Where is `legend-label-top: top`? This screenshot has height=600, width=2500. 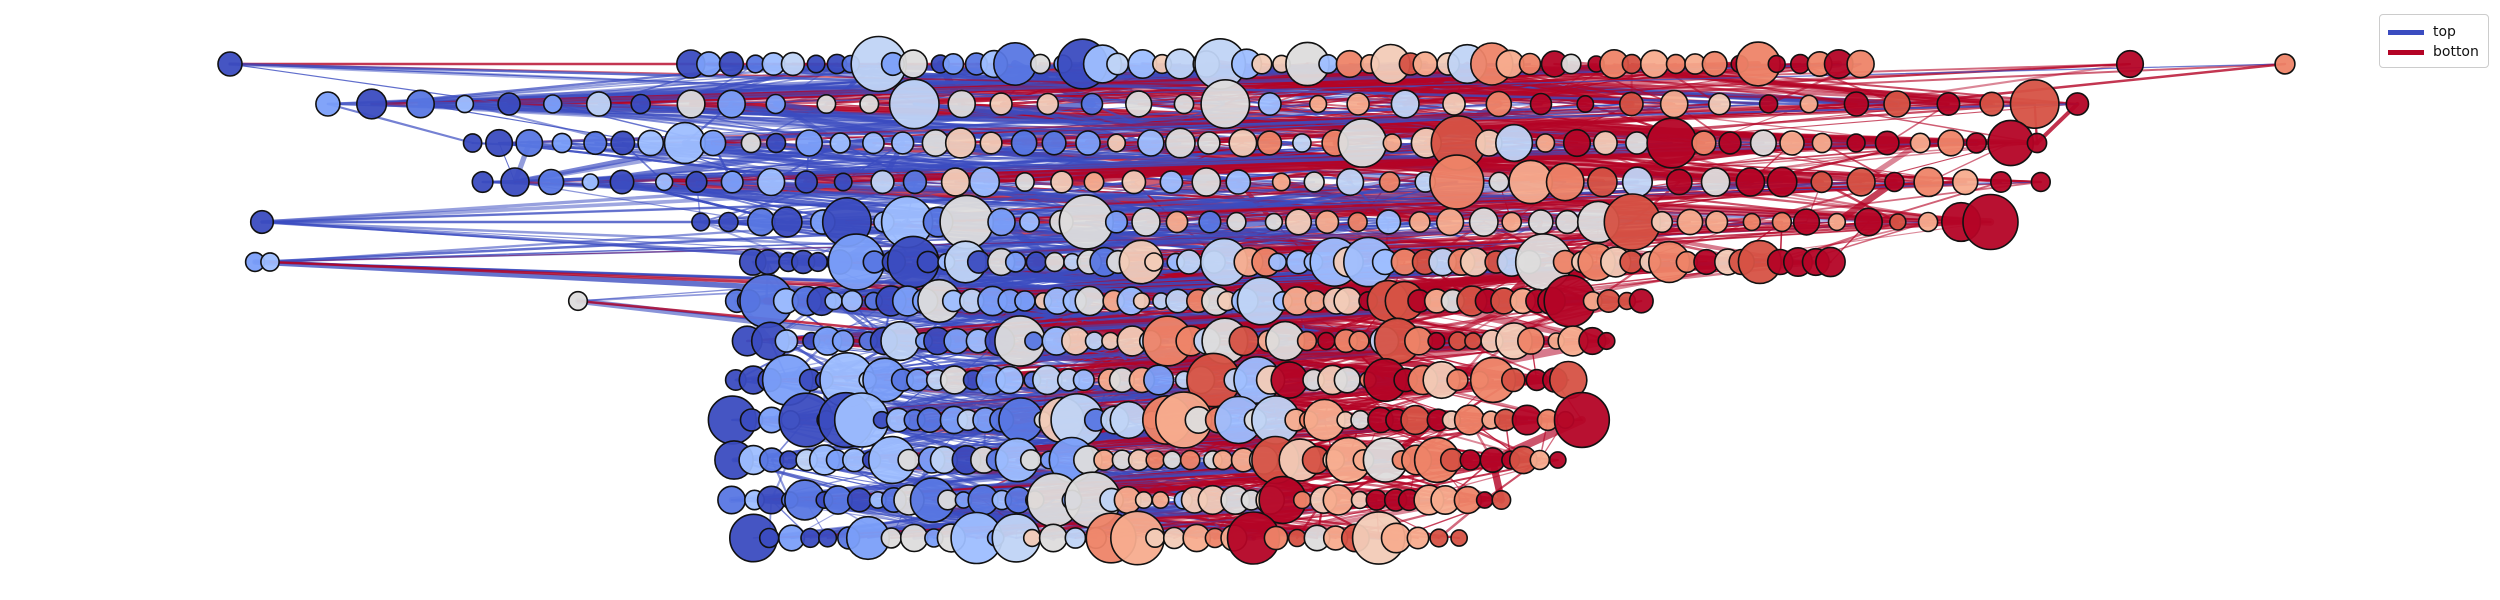
legend-label-top: top is located at coordinates (2444, 32).